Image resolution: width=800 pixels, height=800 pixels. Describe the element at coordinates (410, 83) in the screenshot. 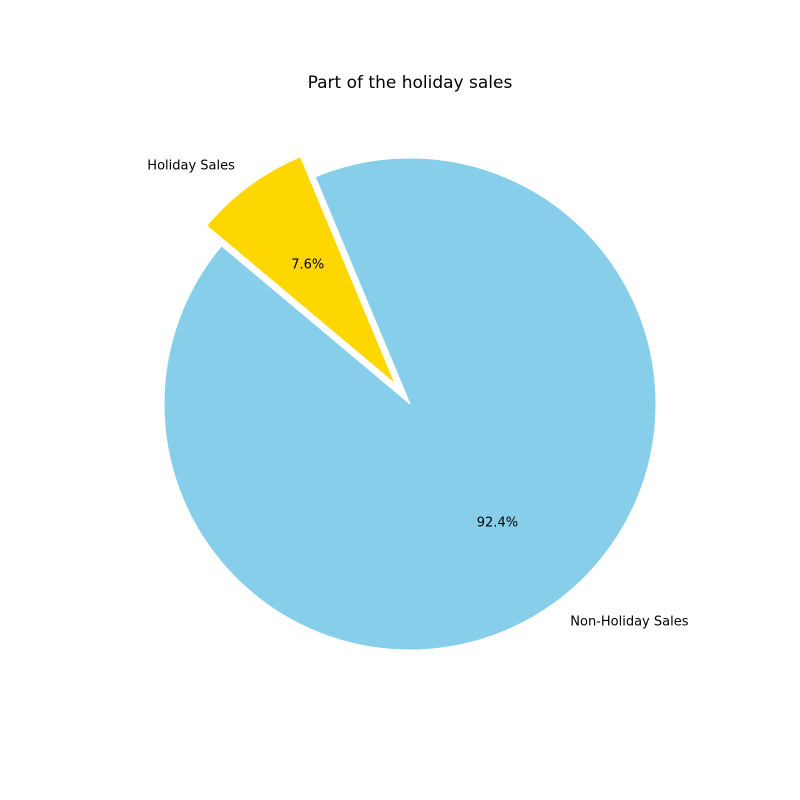

I see `chart-title: Part of the holiday sales` at that location.